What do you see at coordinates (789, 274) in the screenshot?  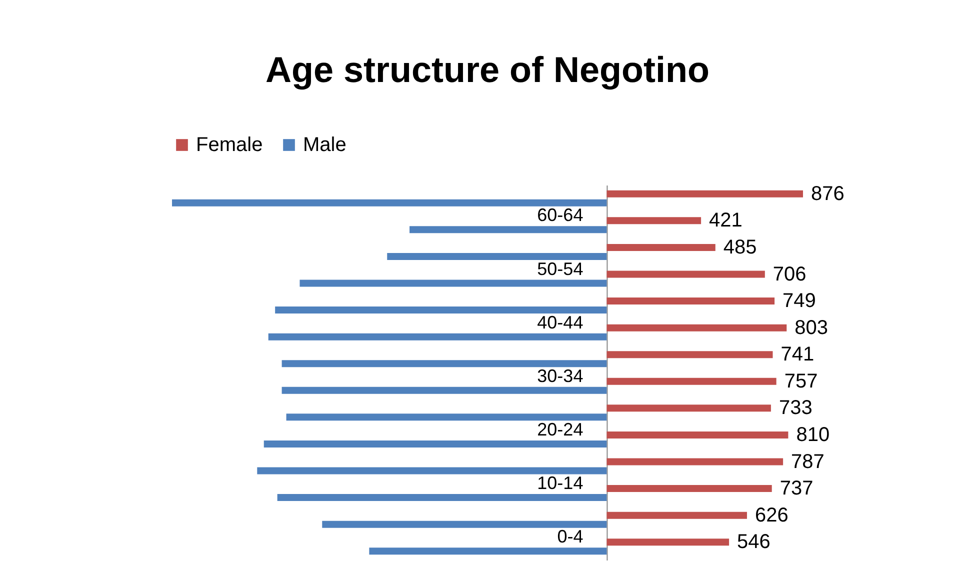 I see `data-label: 706` at bounding box center [789, 274].